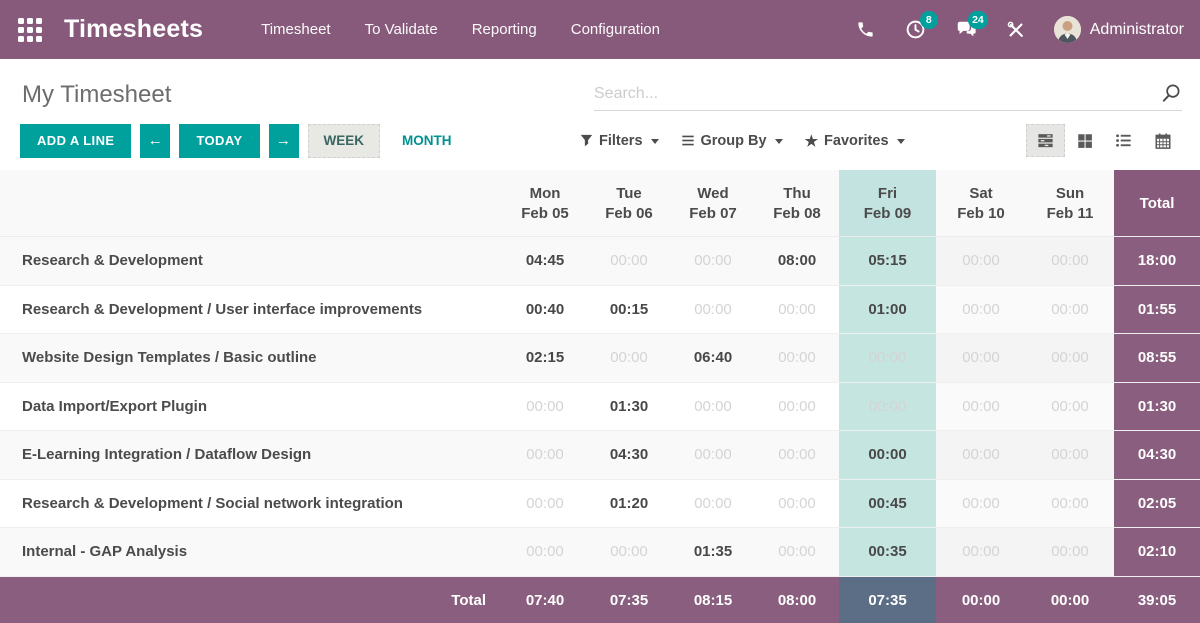 This screenshot has height=623, width=1200. Describe the element at coordinates (401, 29) in the screenshot. I see `top-menu-item-to-validate: To Validate` at that location.